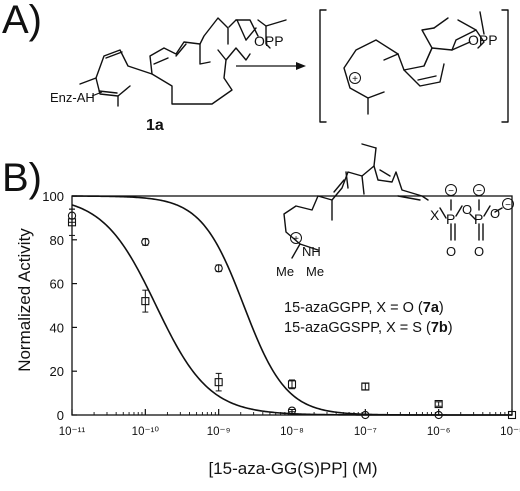  What do you see at coordinates (510, 432) in the screenshot?
I see `x-tick-label: 10⁻⁵` at bounding box center [510, 432].